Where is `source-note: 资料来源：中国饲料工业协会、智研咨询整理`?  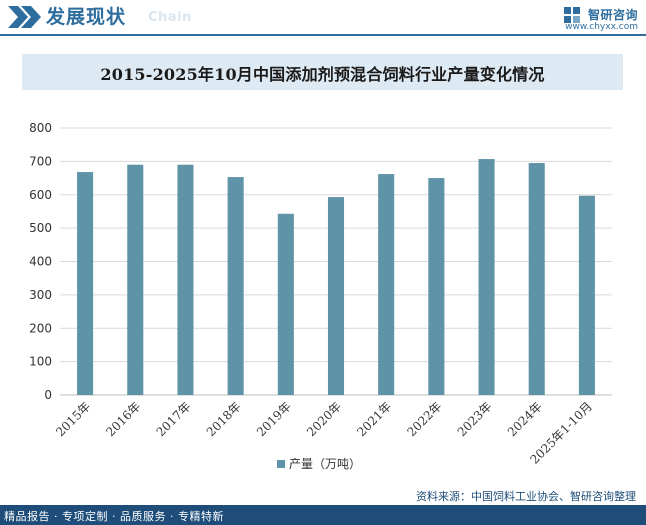
source-note: 资料来源：中国饲料工业协会、智研咨询整理 is located at coordinates (526, 496).